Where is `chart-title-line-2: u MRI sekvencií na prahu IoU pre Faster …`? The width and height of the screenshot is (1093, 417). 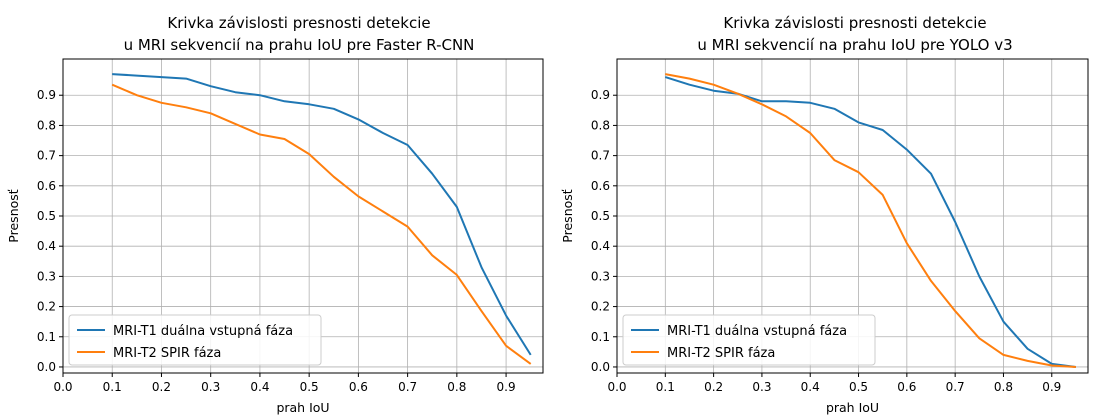 chart-title-line-2: u MRI sekvencií na prahu IoU pre Faster … is located at coordinates (299, 45).